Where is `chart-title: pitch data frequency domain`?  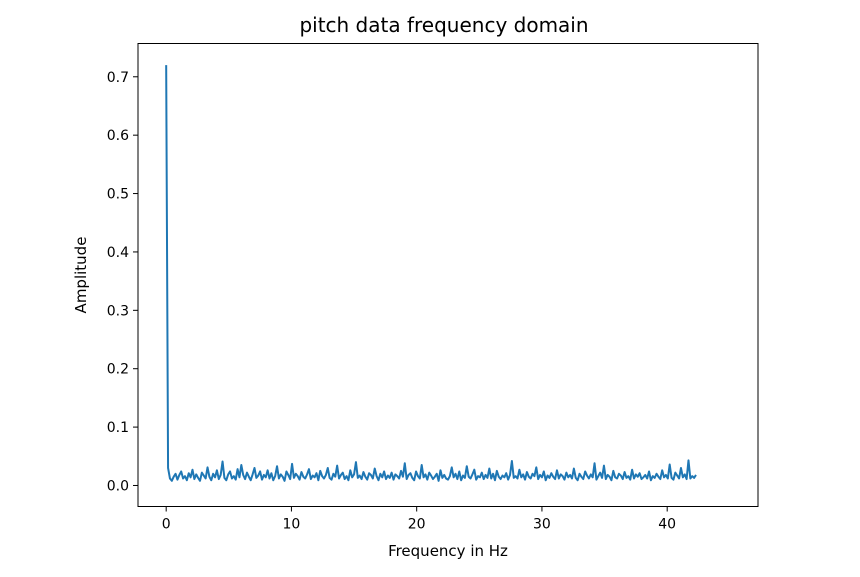
chart-title: pitch data frequency domain is located at coordinates (443, 25).